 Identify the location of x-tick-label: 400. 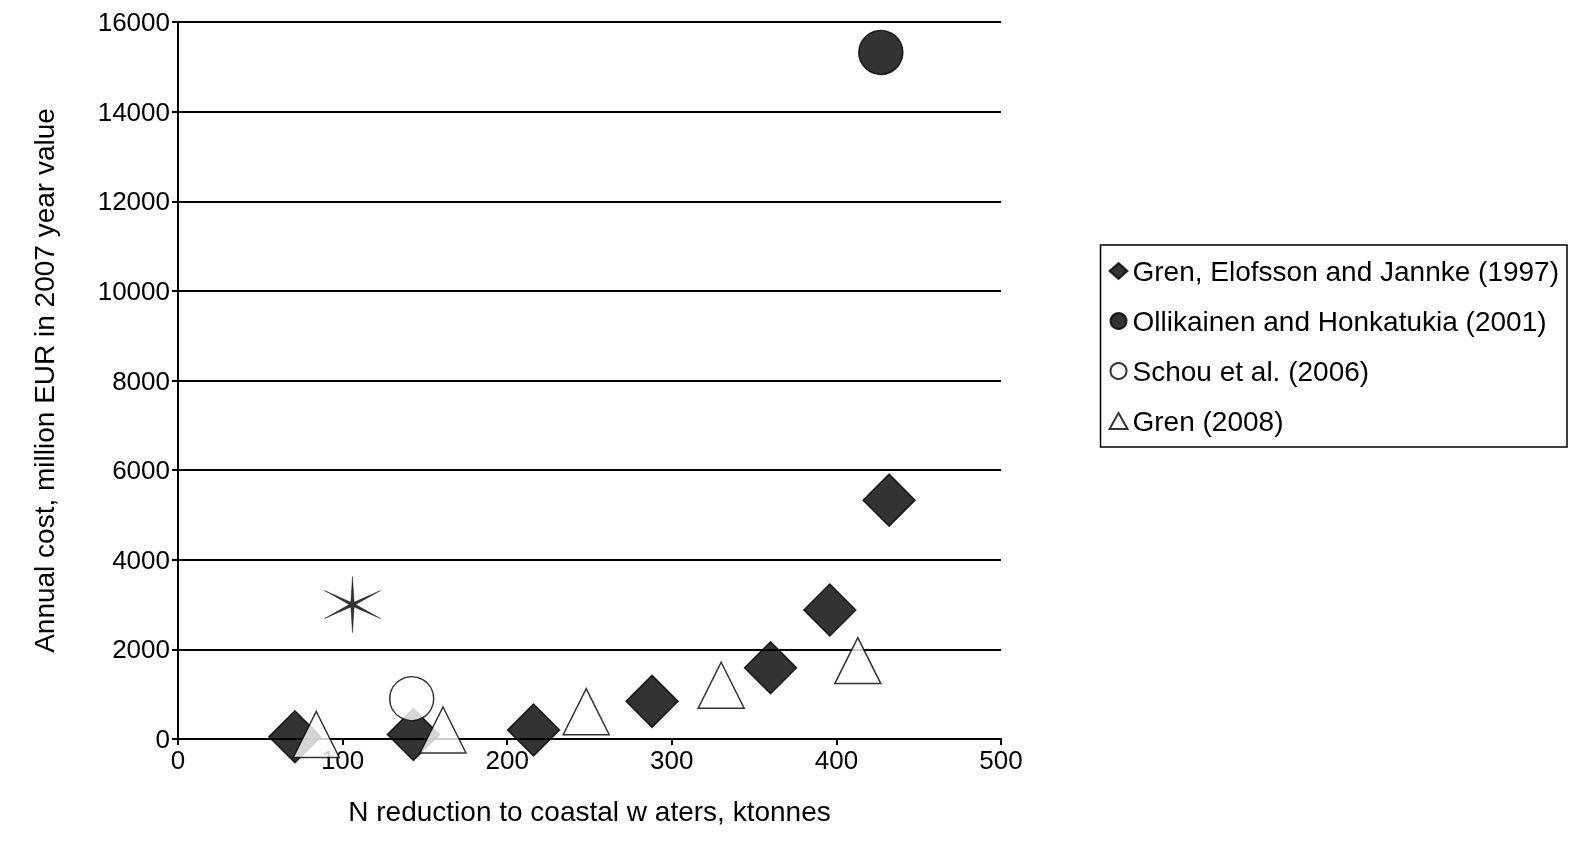
(836, 760).